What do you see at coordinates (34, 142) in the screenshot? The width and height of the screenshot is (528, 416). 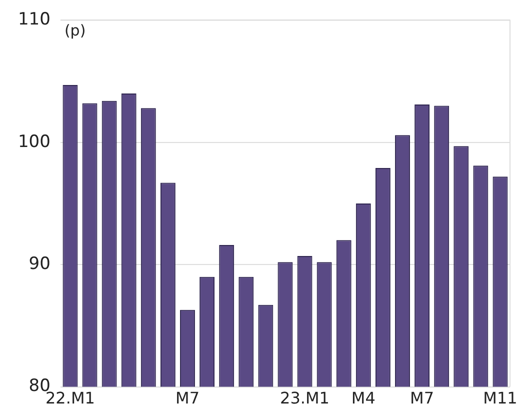 I see `y-tick-label: 100` at bounding box center [34, 142].